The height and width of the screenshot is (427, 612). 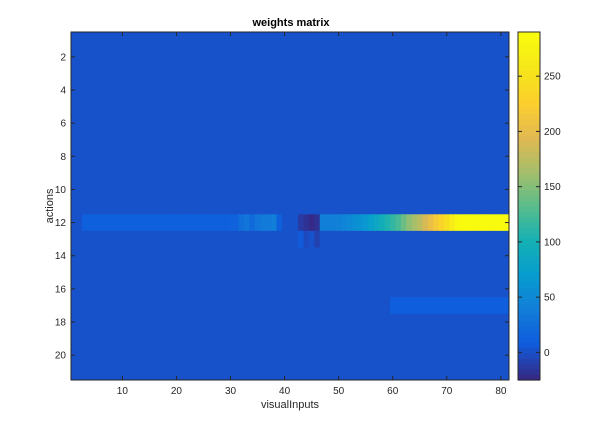 What do you see at coordinates (63, 91) in the screenshot?
I see `y-tick-label: 4` at bounding box center [63, 91].